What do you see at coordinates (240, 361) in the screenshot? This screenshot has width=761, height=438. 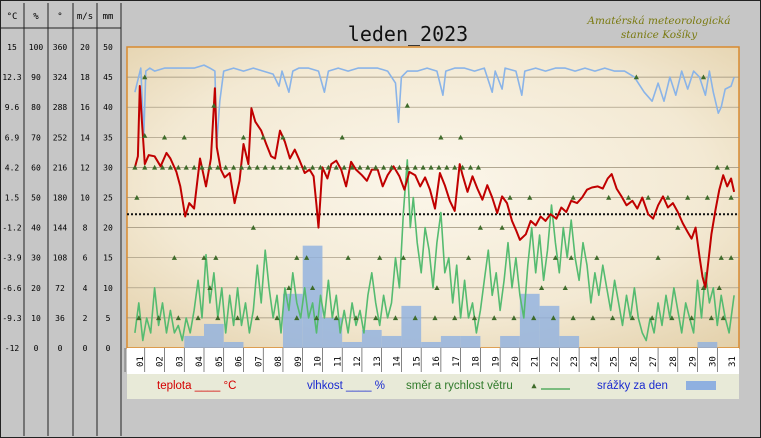 I see `x-tick-label: 06` at bounding box center [240, 361].